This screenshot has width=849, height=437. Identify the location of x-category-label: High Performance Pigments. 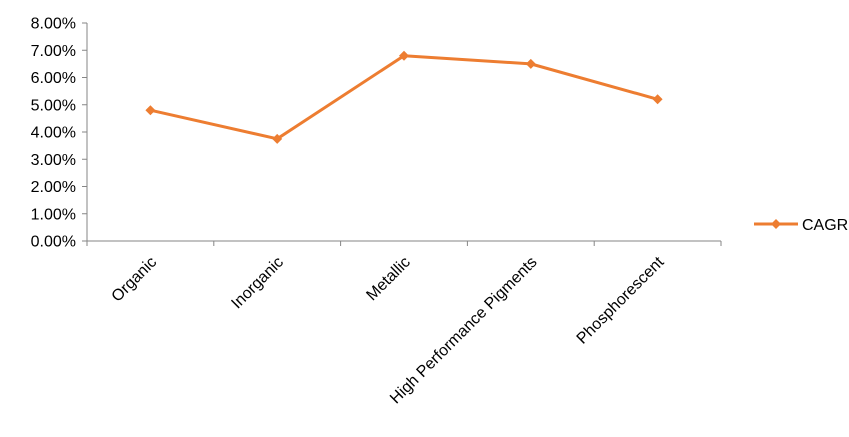
(464, 331).